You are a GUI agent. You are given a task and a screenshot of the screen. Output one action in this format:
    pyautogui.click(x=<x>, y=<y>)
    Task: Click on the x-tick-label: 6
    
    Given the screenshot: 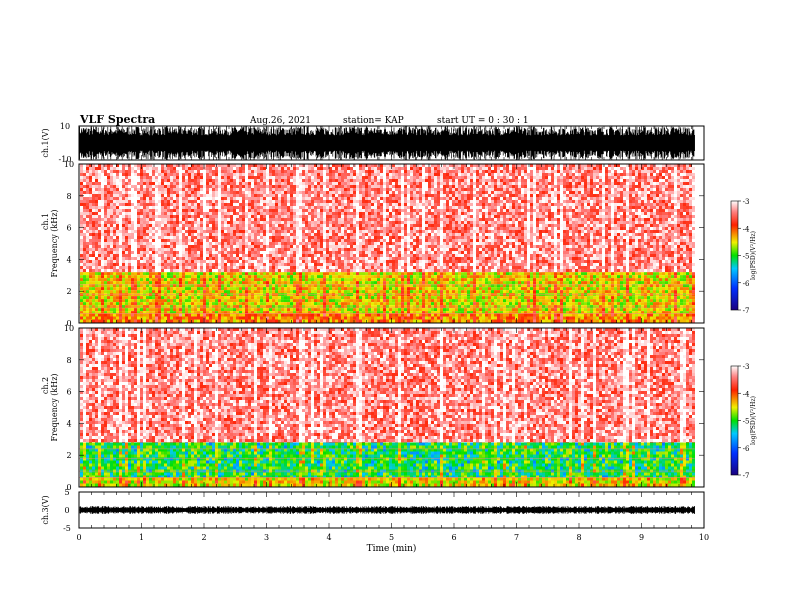 What is the action you would take?
    pyautogui.click(x=453, y=537)
    